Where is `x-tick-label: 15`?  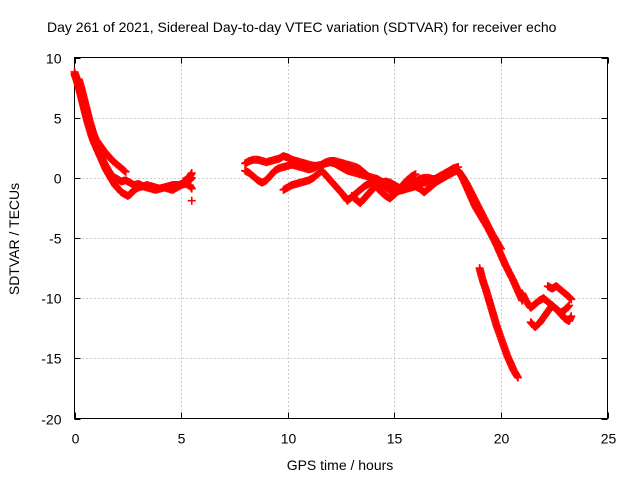 x-tick-label: 15 is located at coordinates (395, 439).